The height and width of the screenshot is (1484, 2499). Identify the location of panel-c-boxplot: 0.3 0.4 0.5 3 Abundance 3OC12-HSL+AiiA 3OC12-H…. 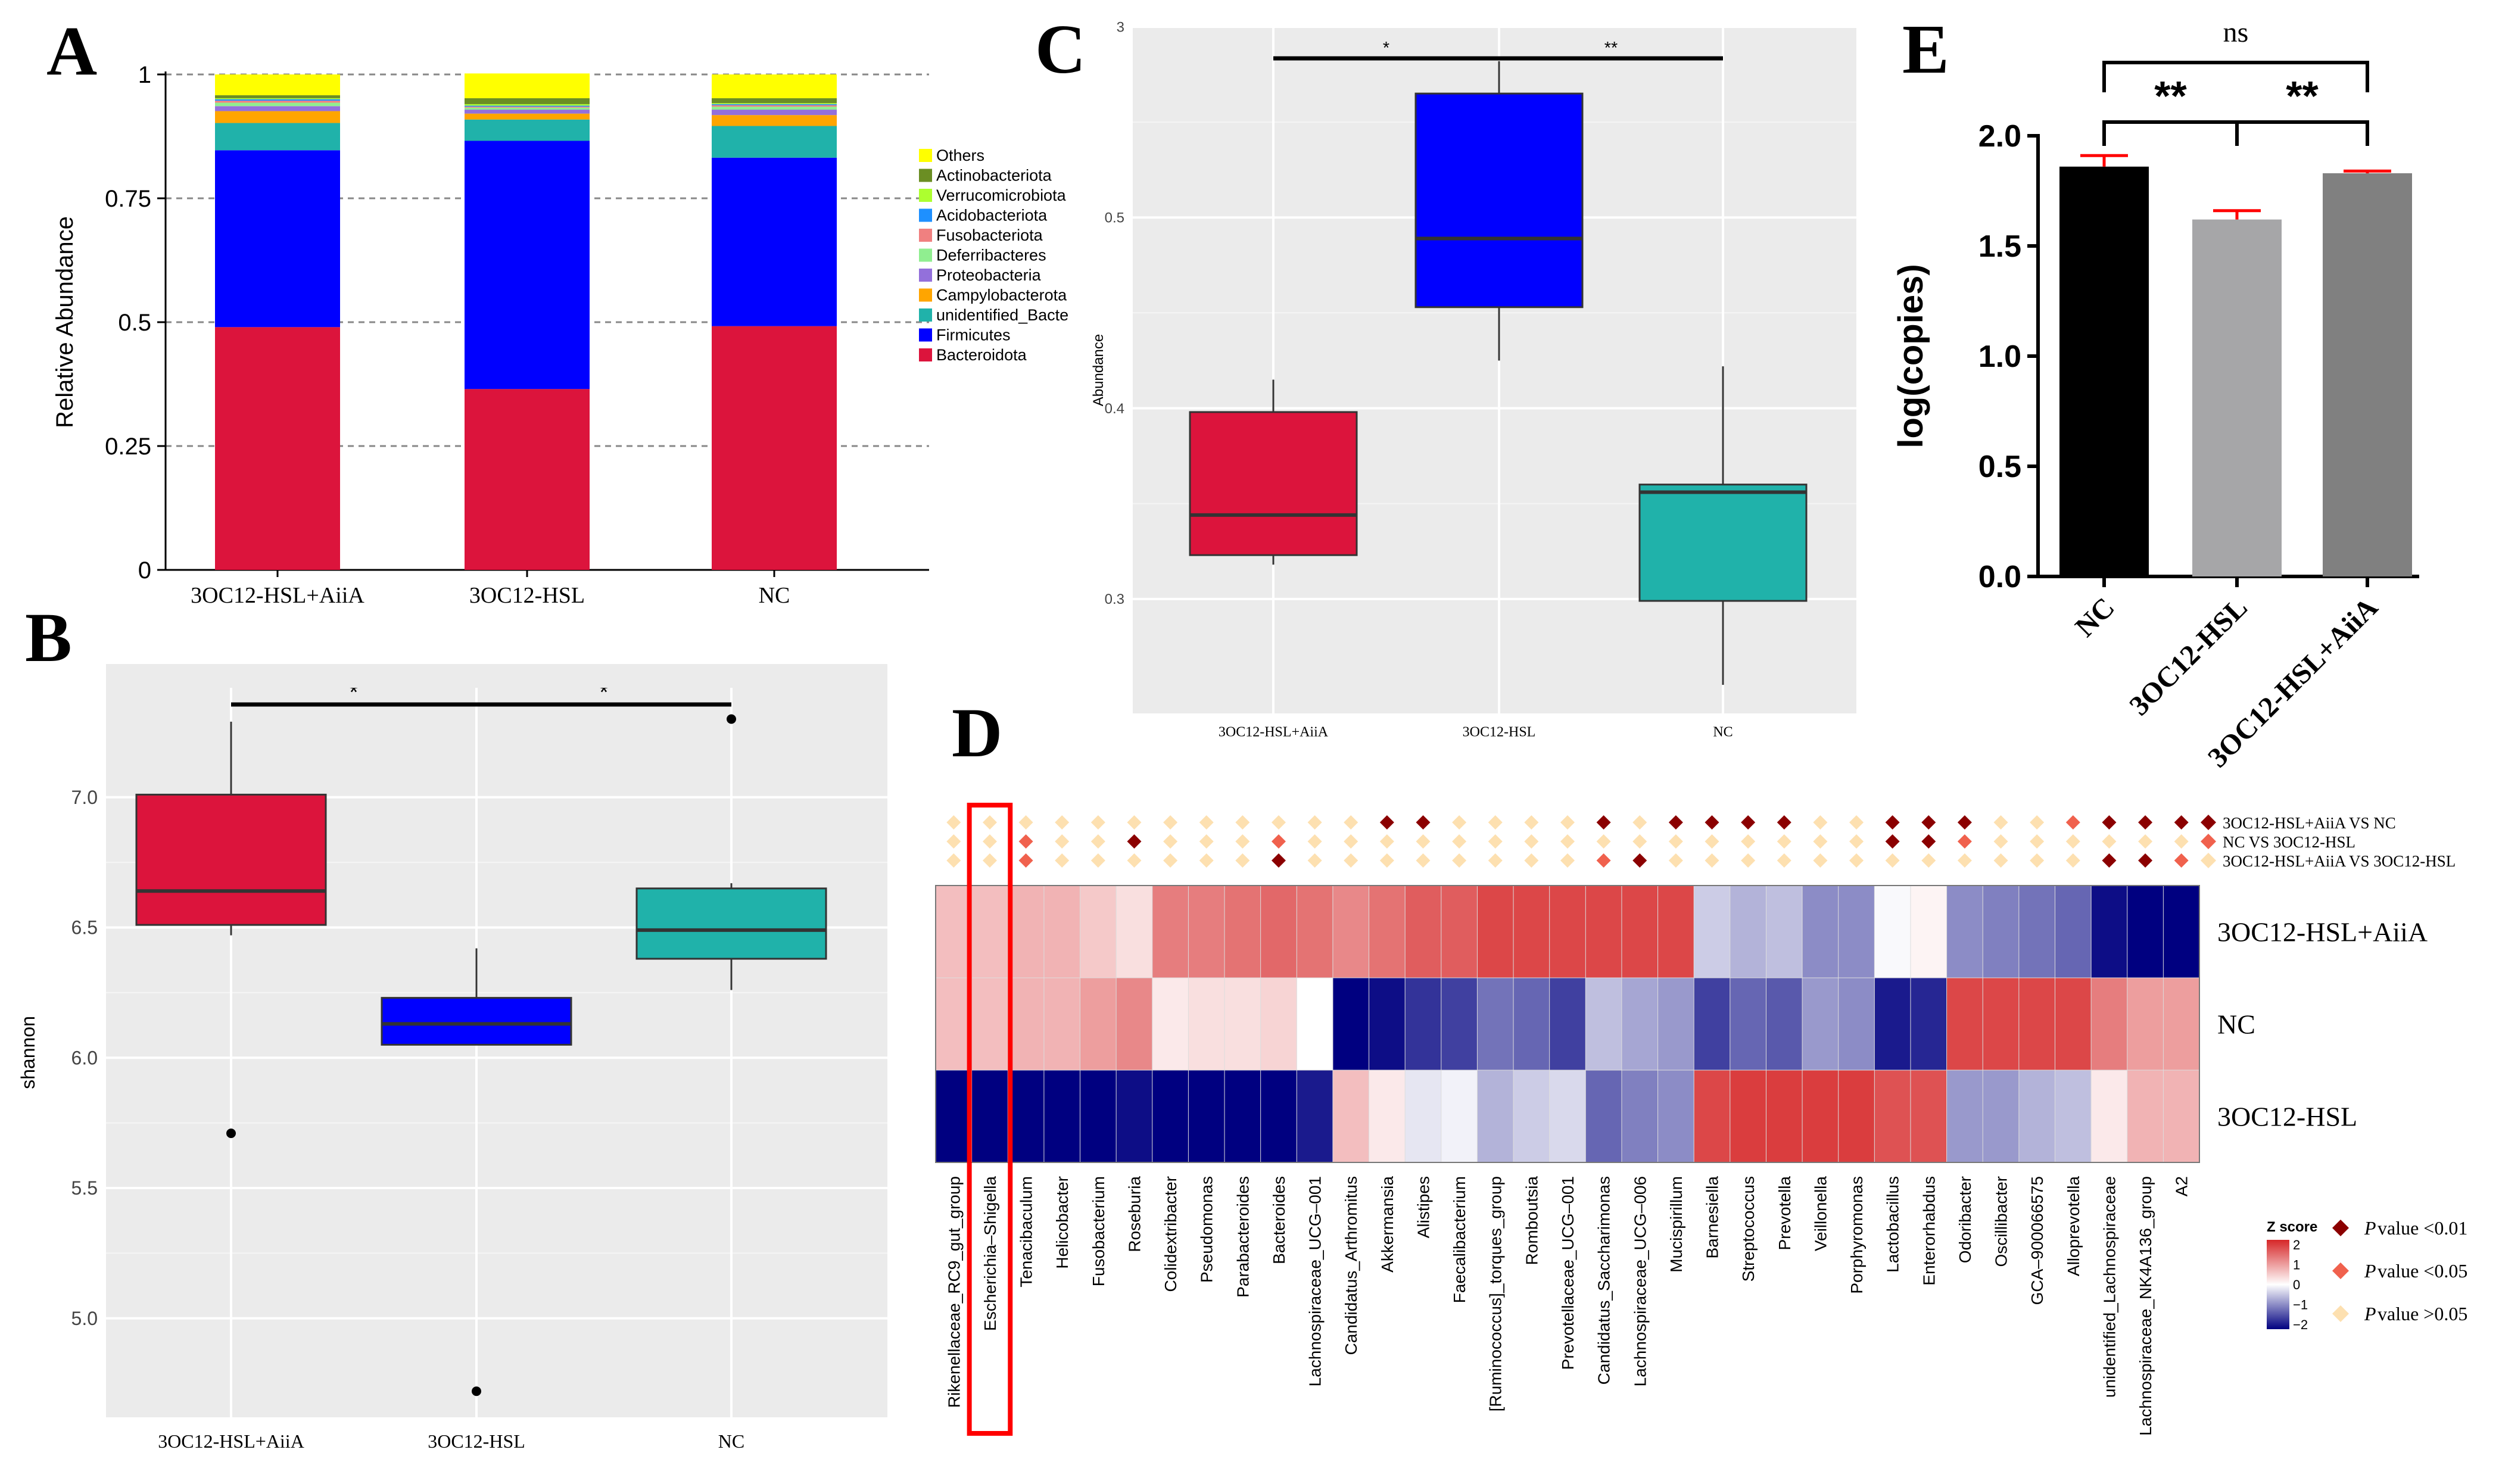
(1473, 380).